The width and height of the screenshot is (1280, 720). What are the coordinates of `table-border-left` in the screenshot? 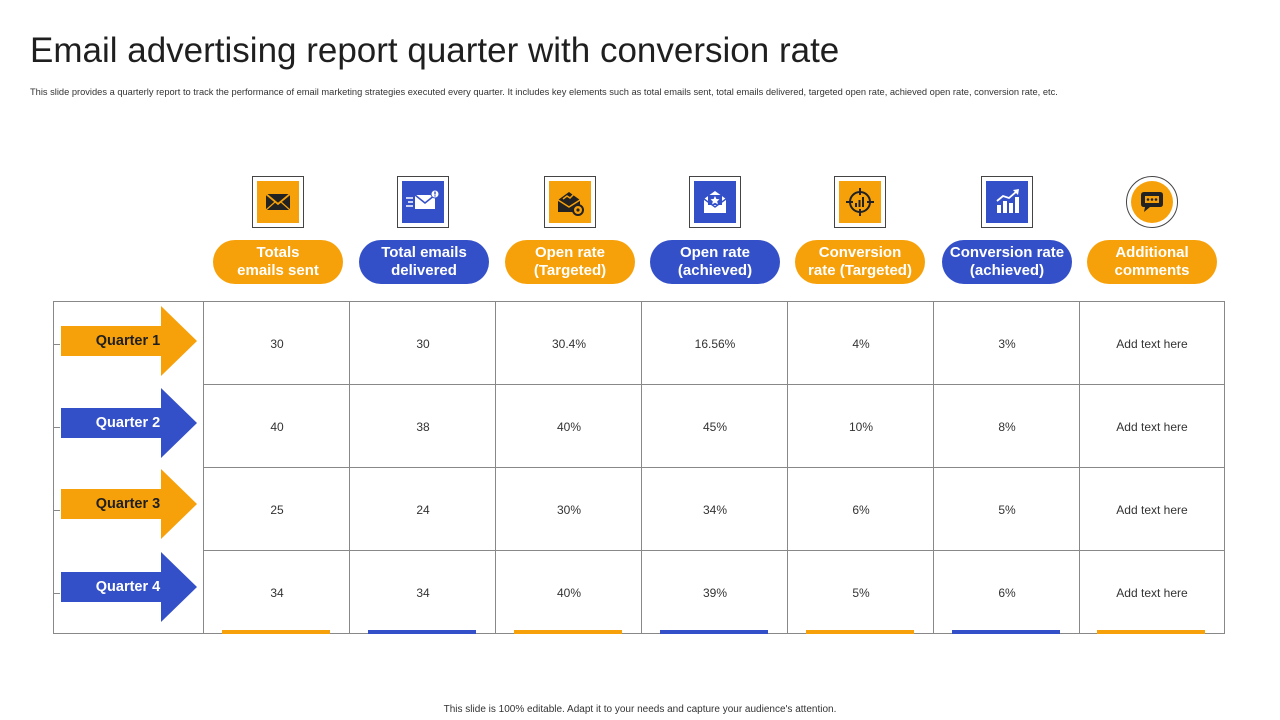 It's located at (53, 467).